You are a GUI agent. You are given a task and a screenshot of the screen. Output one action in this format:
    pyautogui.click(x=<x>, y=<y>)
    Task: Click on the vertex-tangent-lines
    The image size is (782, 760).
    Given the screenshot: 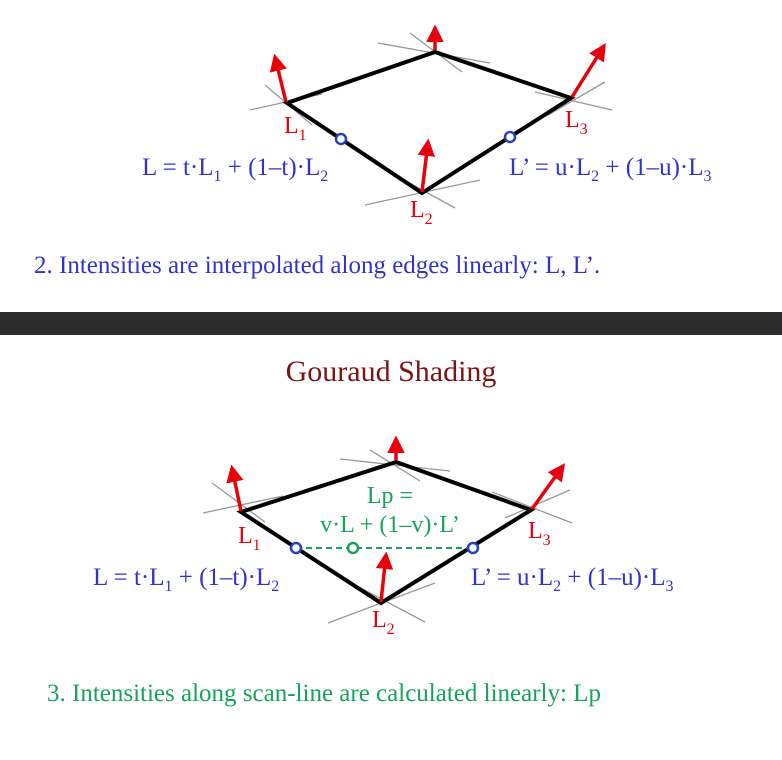 What is the action you would take?
    pyautogui.click(x=431, y=120)
    